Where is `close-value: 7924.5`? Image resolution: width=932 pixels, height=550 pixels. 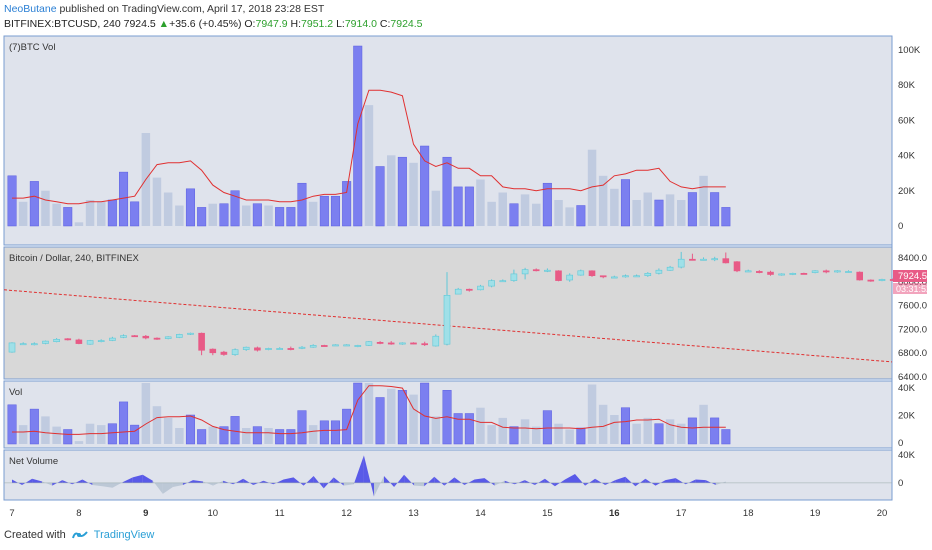
close-value: 7924.5 is located at coordinates (406, 24).